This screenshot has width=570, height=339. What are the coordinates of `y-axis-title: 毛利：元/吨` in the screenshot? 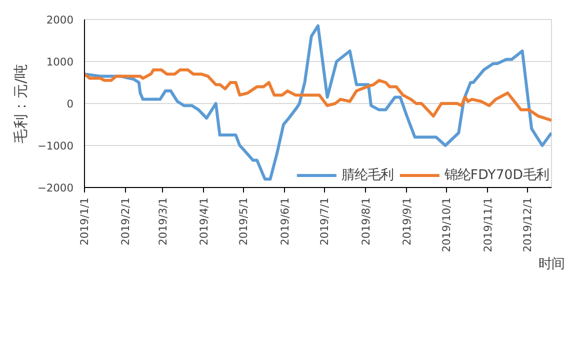 It's located at (21, 104).